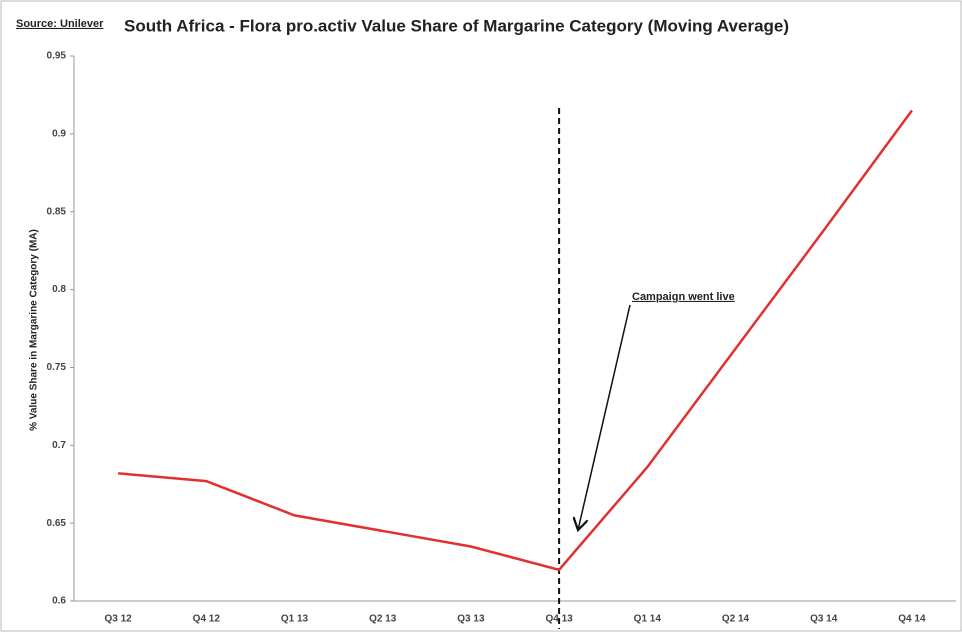 The image size is (962, 632). What do you see at coordinates (471, 619) in the screenshot?
I see `x-tick-label: Q3 13` at bounding box center [471, 619].